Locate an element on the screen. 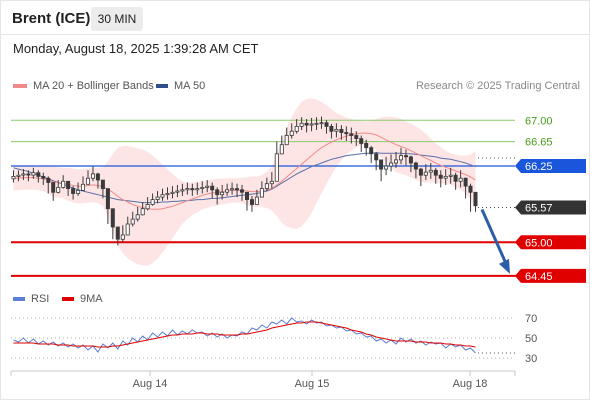 This screenshot has height=400, width=590. rsi-ma-line is located at coordinates (244, 334).